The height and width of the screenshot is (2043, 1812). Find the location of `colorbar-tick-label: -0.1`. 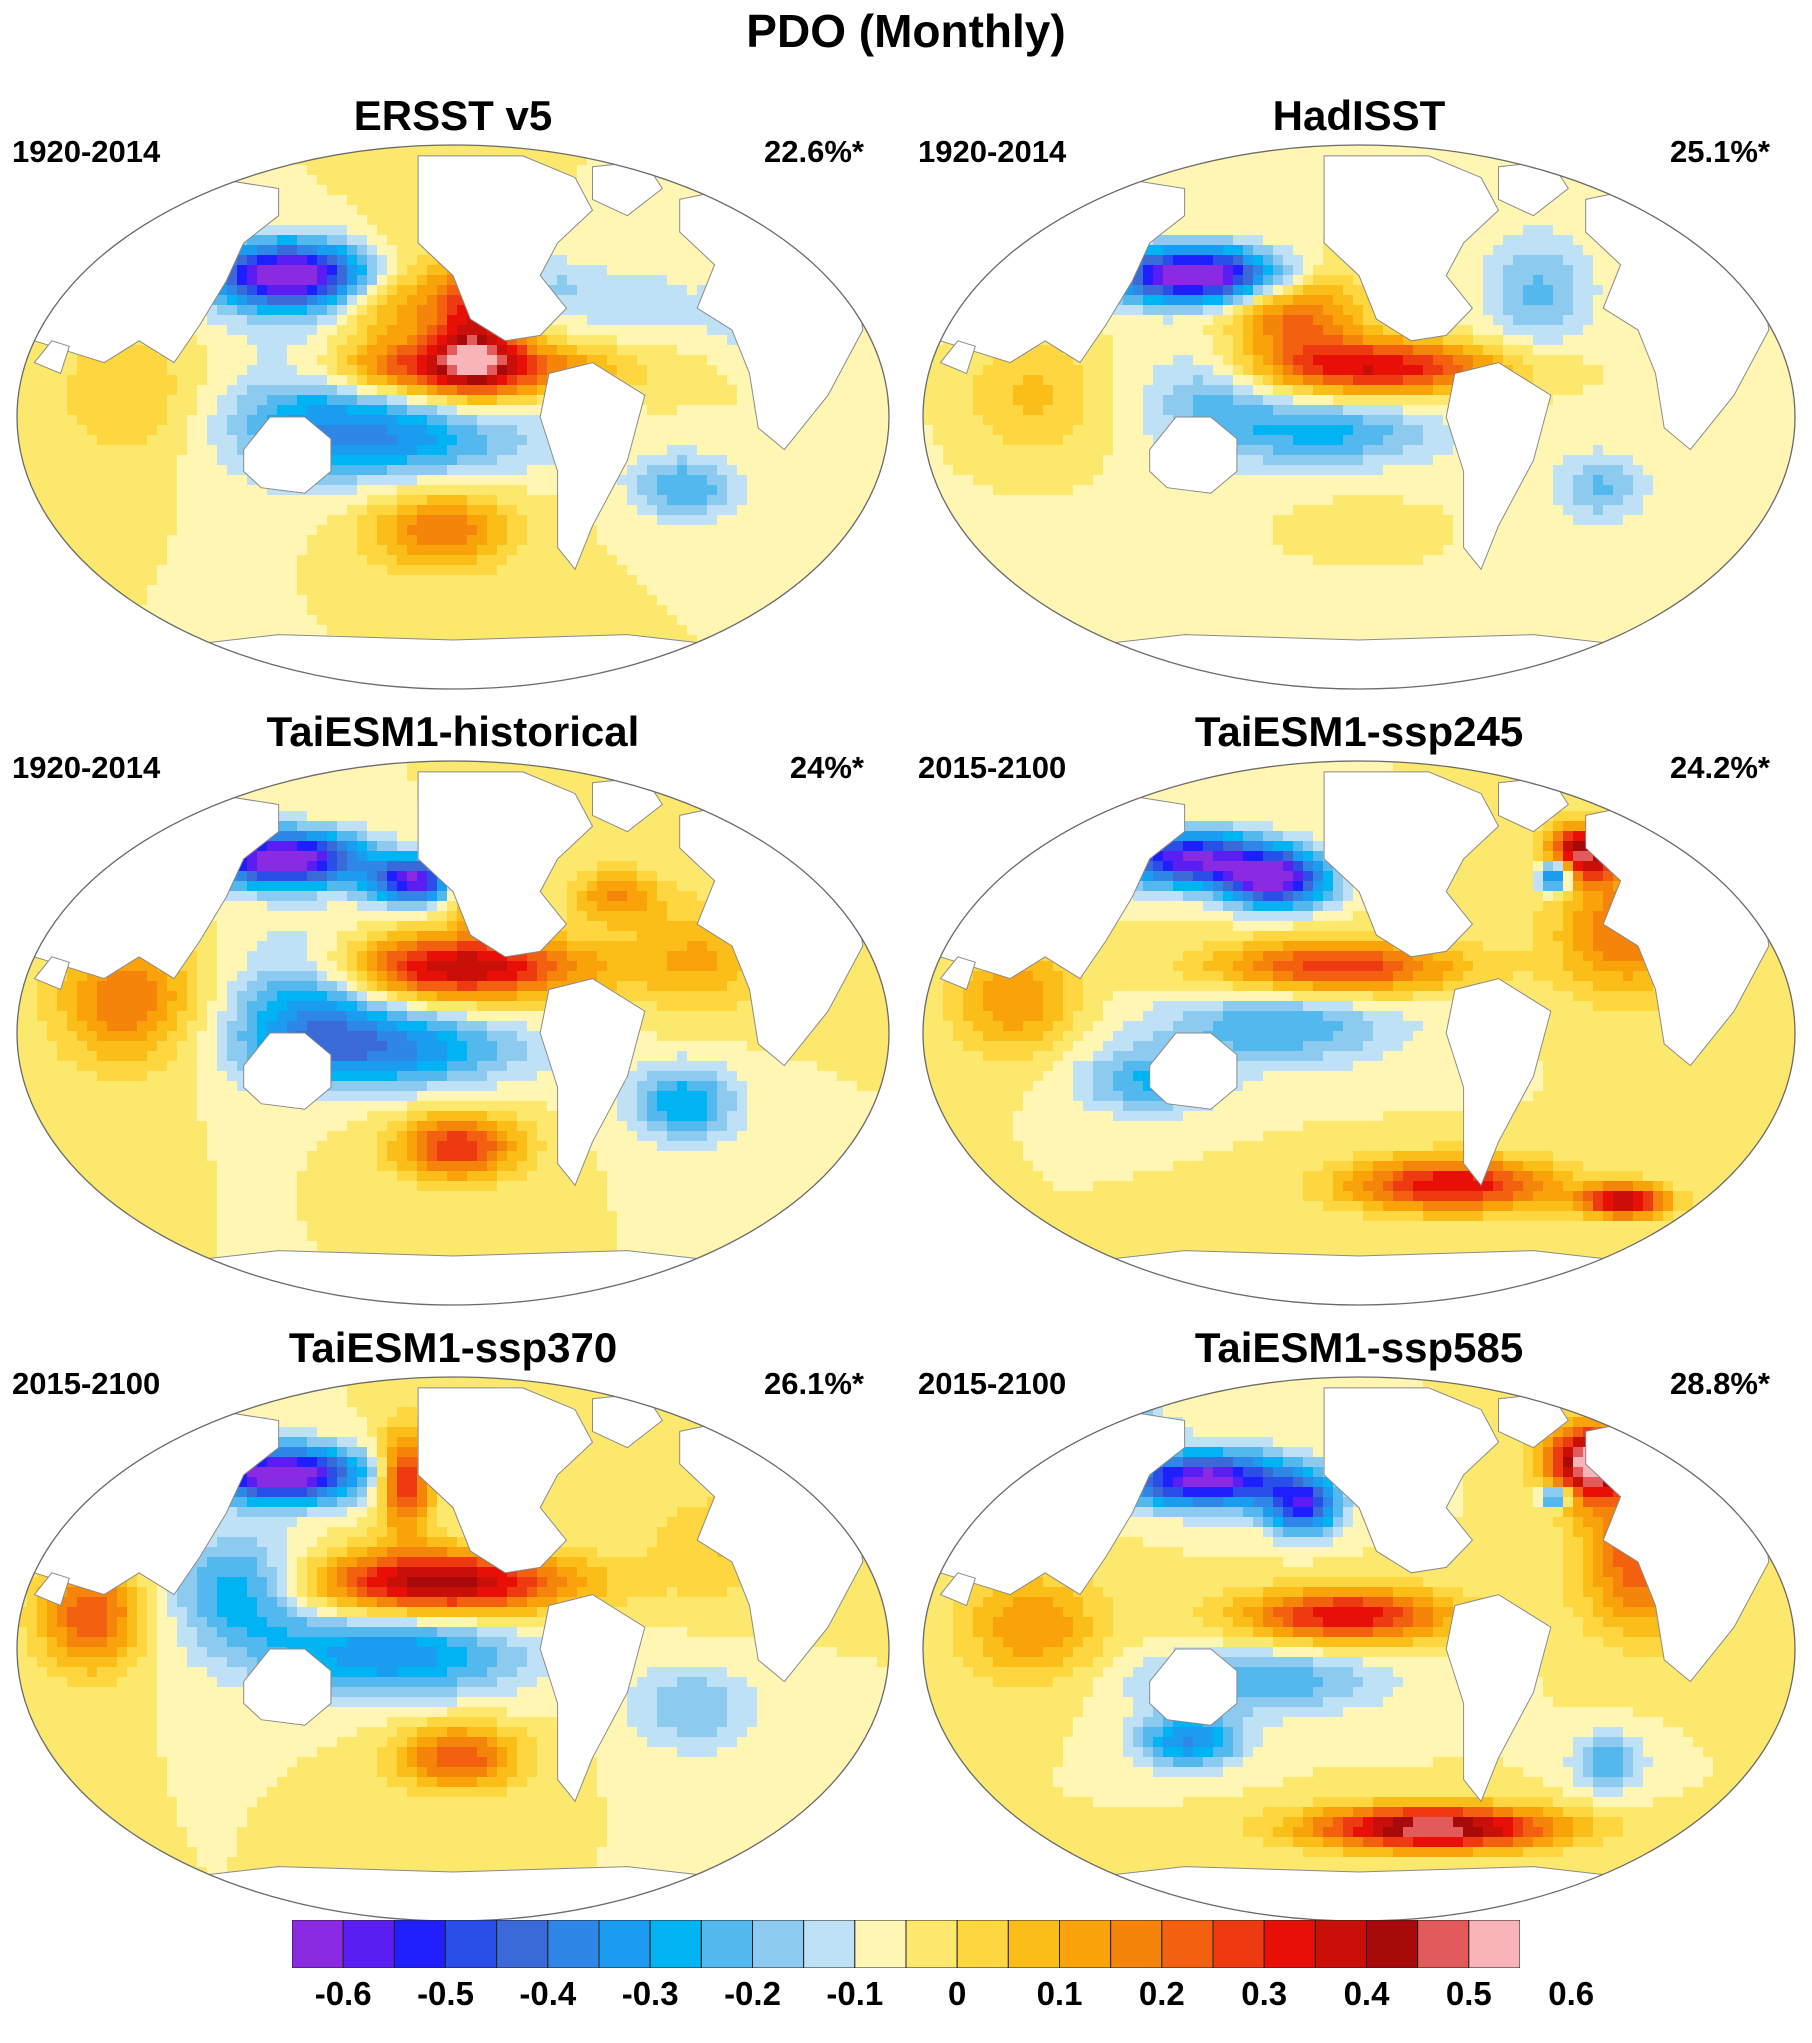

colorbar-tick-label: -0.1 is located at coordinates (854, 1994).